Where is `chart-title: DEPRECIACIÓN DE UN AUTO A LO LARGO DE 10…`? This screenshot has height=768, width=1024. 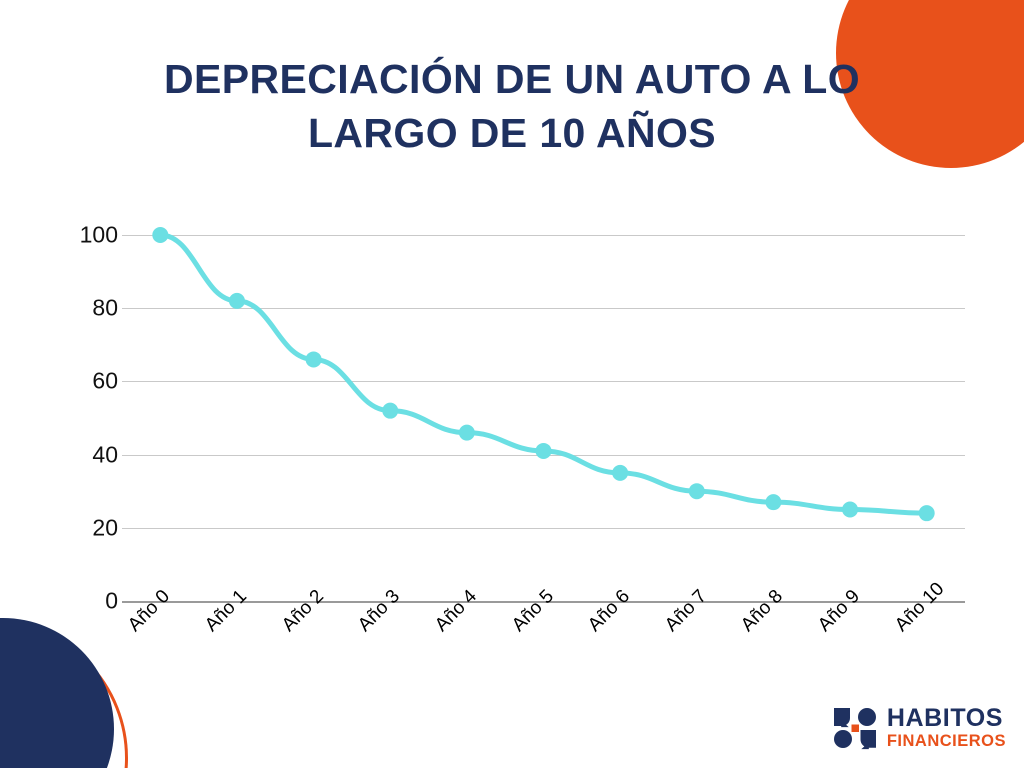 chart-title: DEPRECIACIÓN DE UN AUTO A LO LARGO DE 10… is located at coordinates (512, 106).